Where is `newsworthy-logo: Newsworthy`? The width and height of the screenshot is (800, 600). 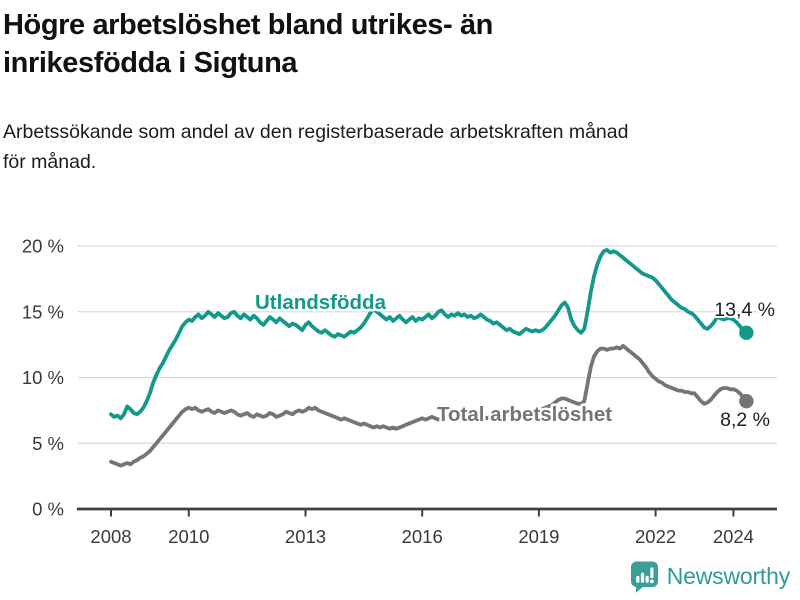
newsworthy-logo: Newsworthy is located at coordinates (709, 576).